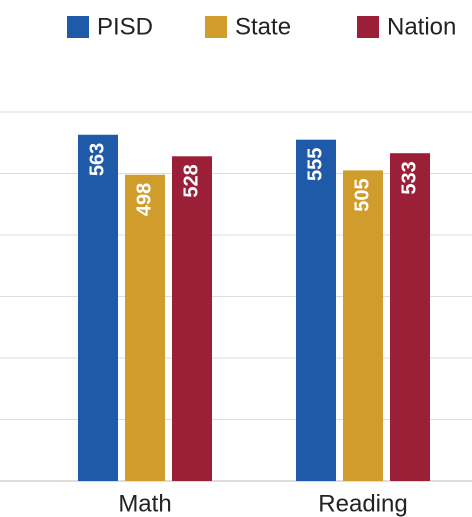 The height and width of the screenshot is (517, 472). Describe the element at coordinates (191, 180) in the screenshot. I see `data-label: 528` at that location.